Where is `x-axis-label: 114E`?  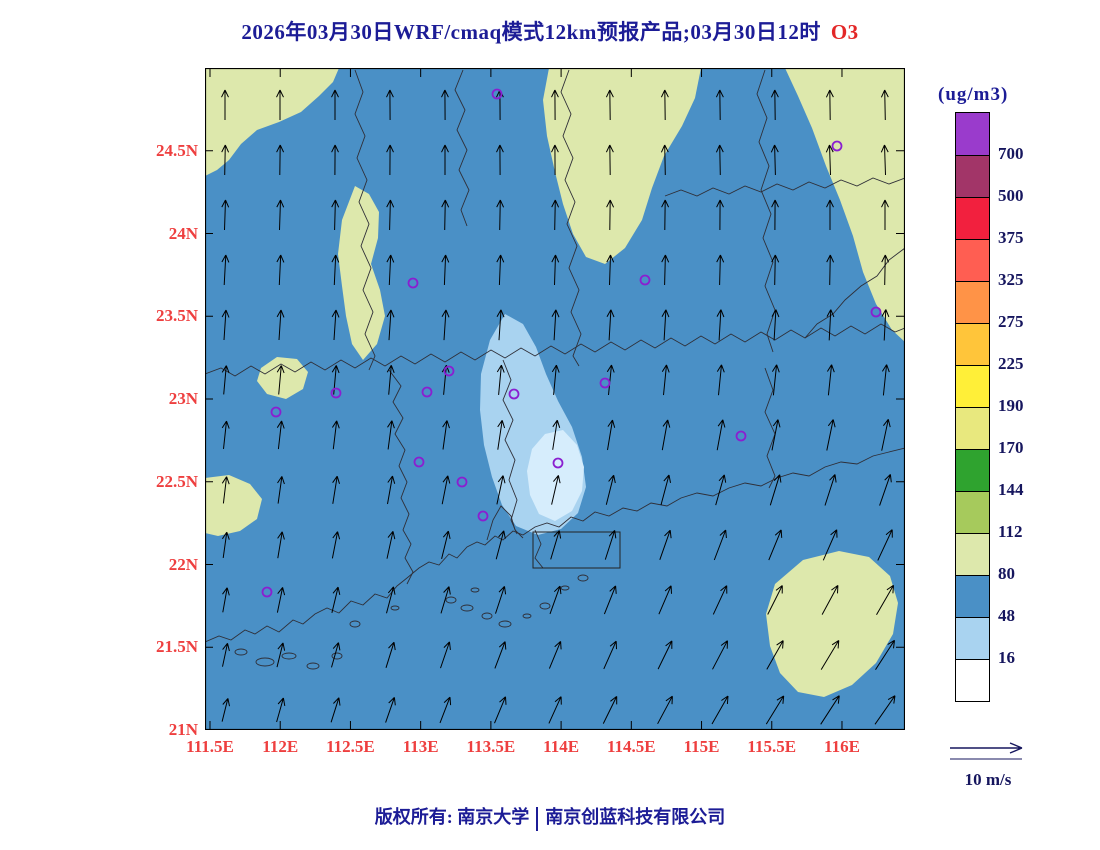 x-axis-label: 114E is located at coordinates (561, 746).